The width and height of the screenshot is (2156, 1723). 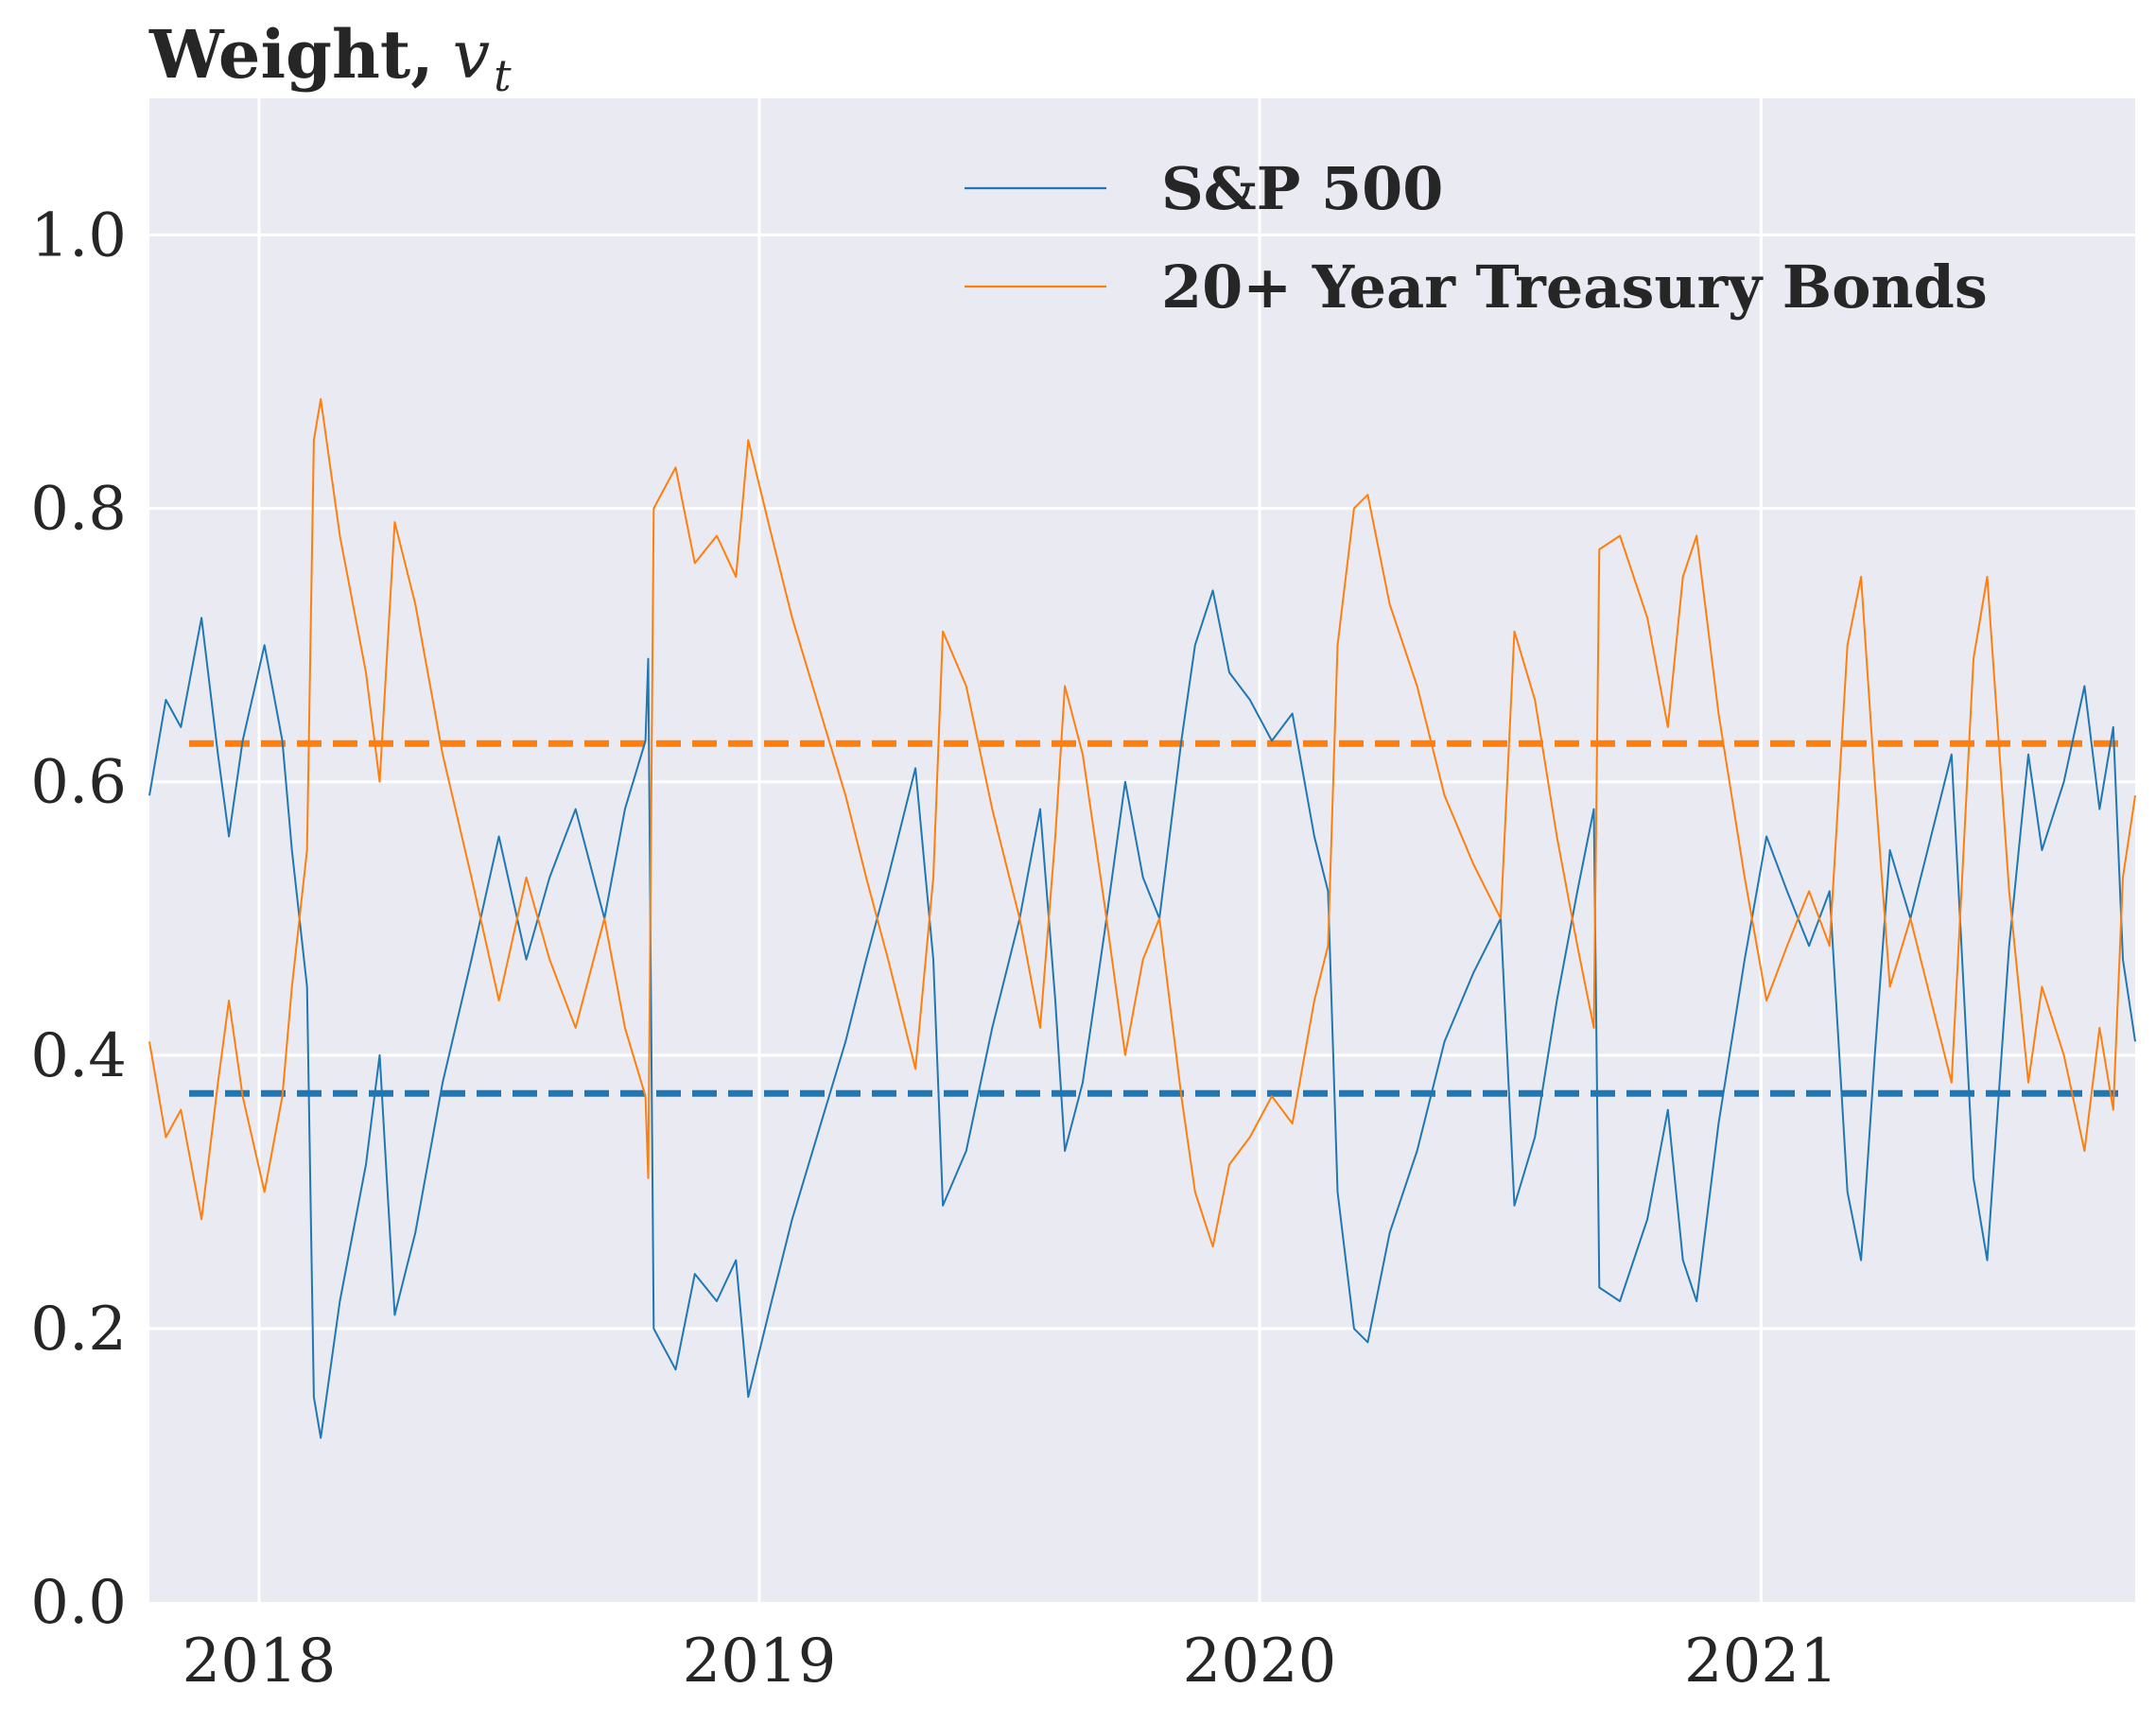 I want to click on chart-title-subscript: t, so click(x=503, y=75).